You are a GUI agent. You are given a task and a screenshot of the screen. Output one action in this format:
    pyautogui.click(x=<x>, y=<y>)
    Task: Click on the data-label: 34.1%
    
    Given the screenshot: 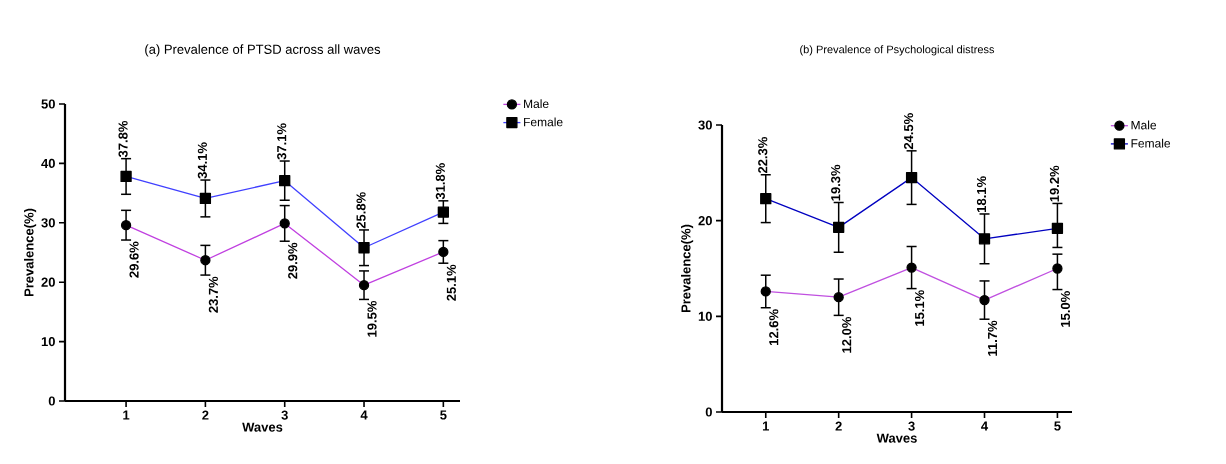 What is the action you would take?
    pyautogui.click(x=202, y=160)
    